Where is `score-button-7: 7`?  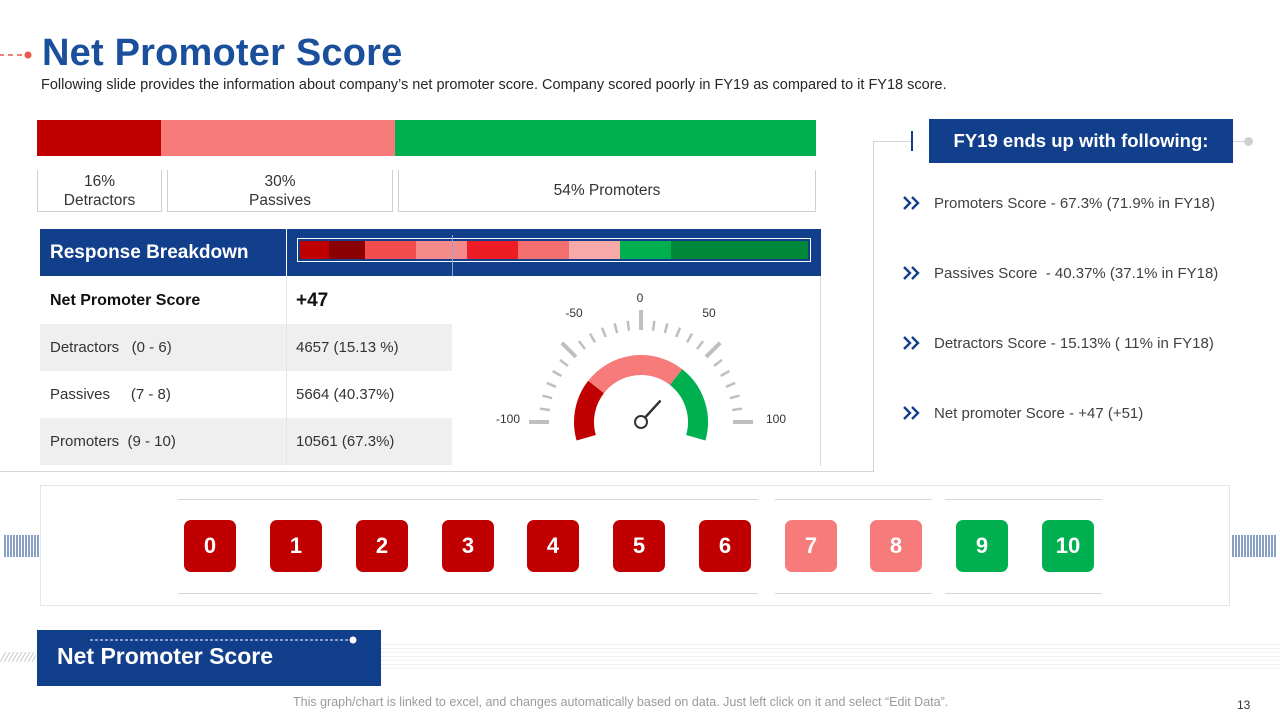 score-button-7: 7 is located at coordinates (811, 546).